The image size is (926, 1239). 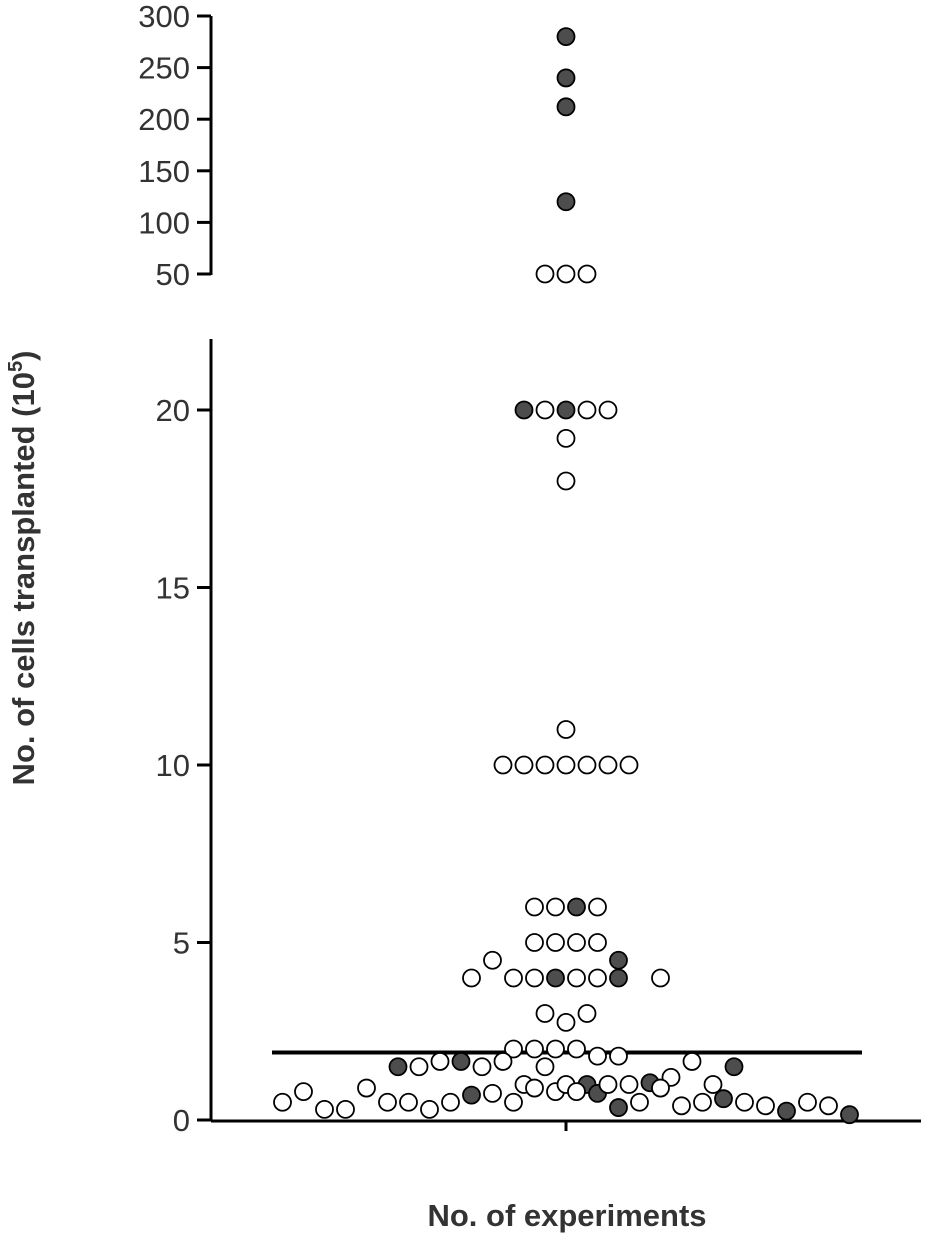 I want to click on y-ticks-upper: 50 100 150 200 250 300, so click(x=174, y=146).